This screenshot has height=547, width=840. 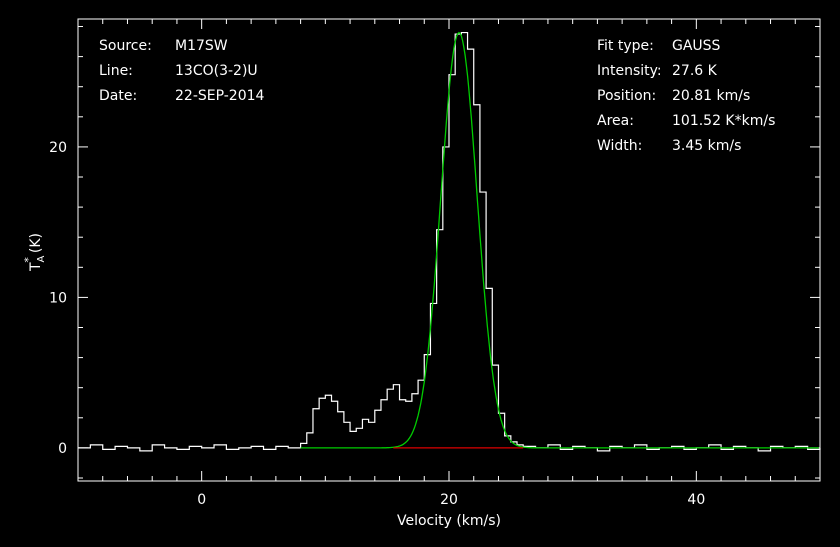 I want to click on info-right-key: Intensity:, so click(x=629, y=71).